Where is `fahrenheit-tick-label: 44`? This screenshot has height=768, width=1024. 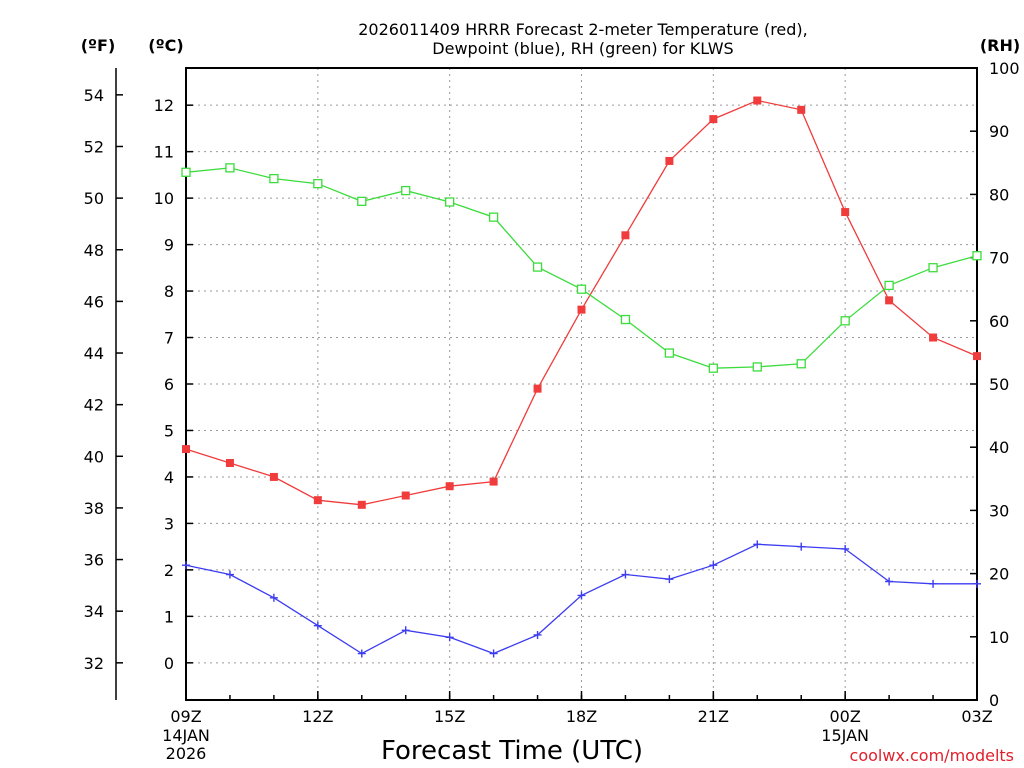 fahrenheit-tick-label: 44 is located at coordinates (94, 353).